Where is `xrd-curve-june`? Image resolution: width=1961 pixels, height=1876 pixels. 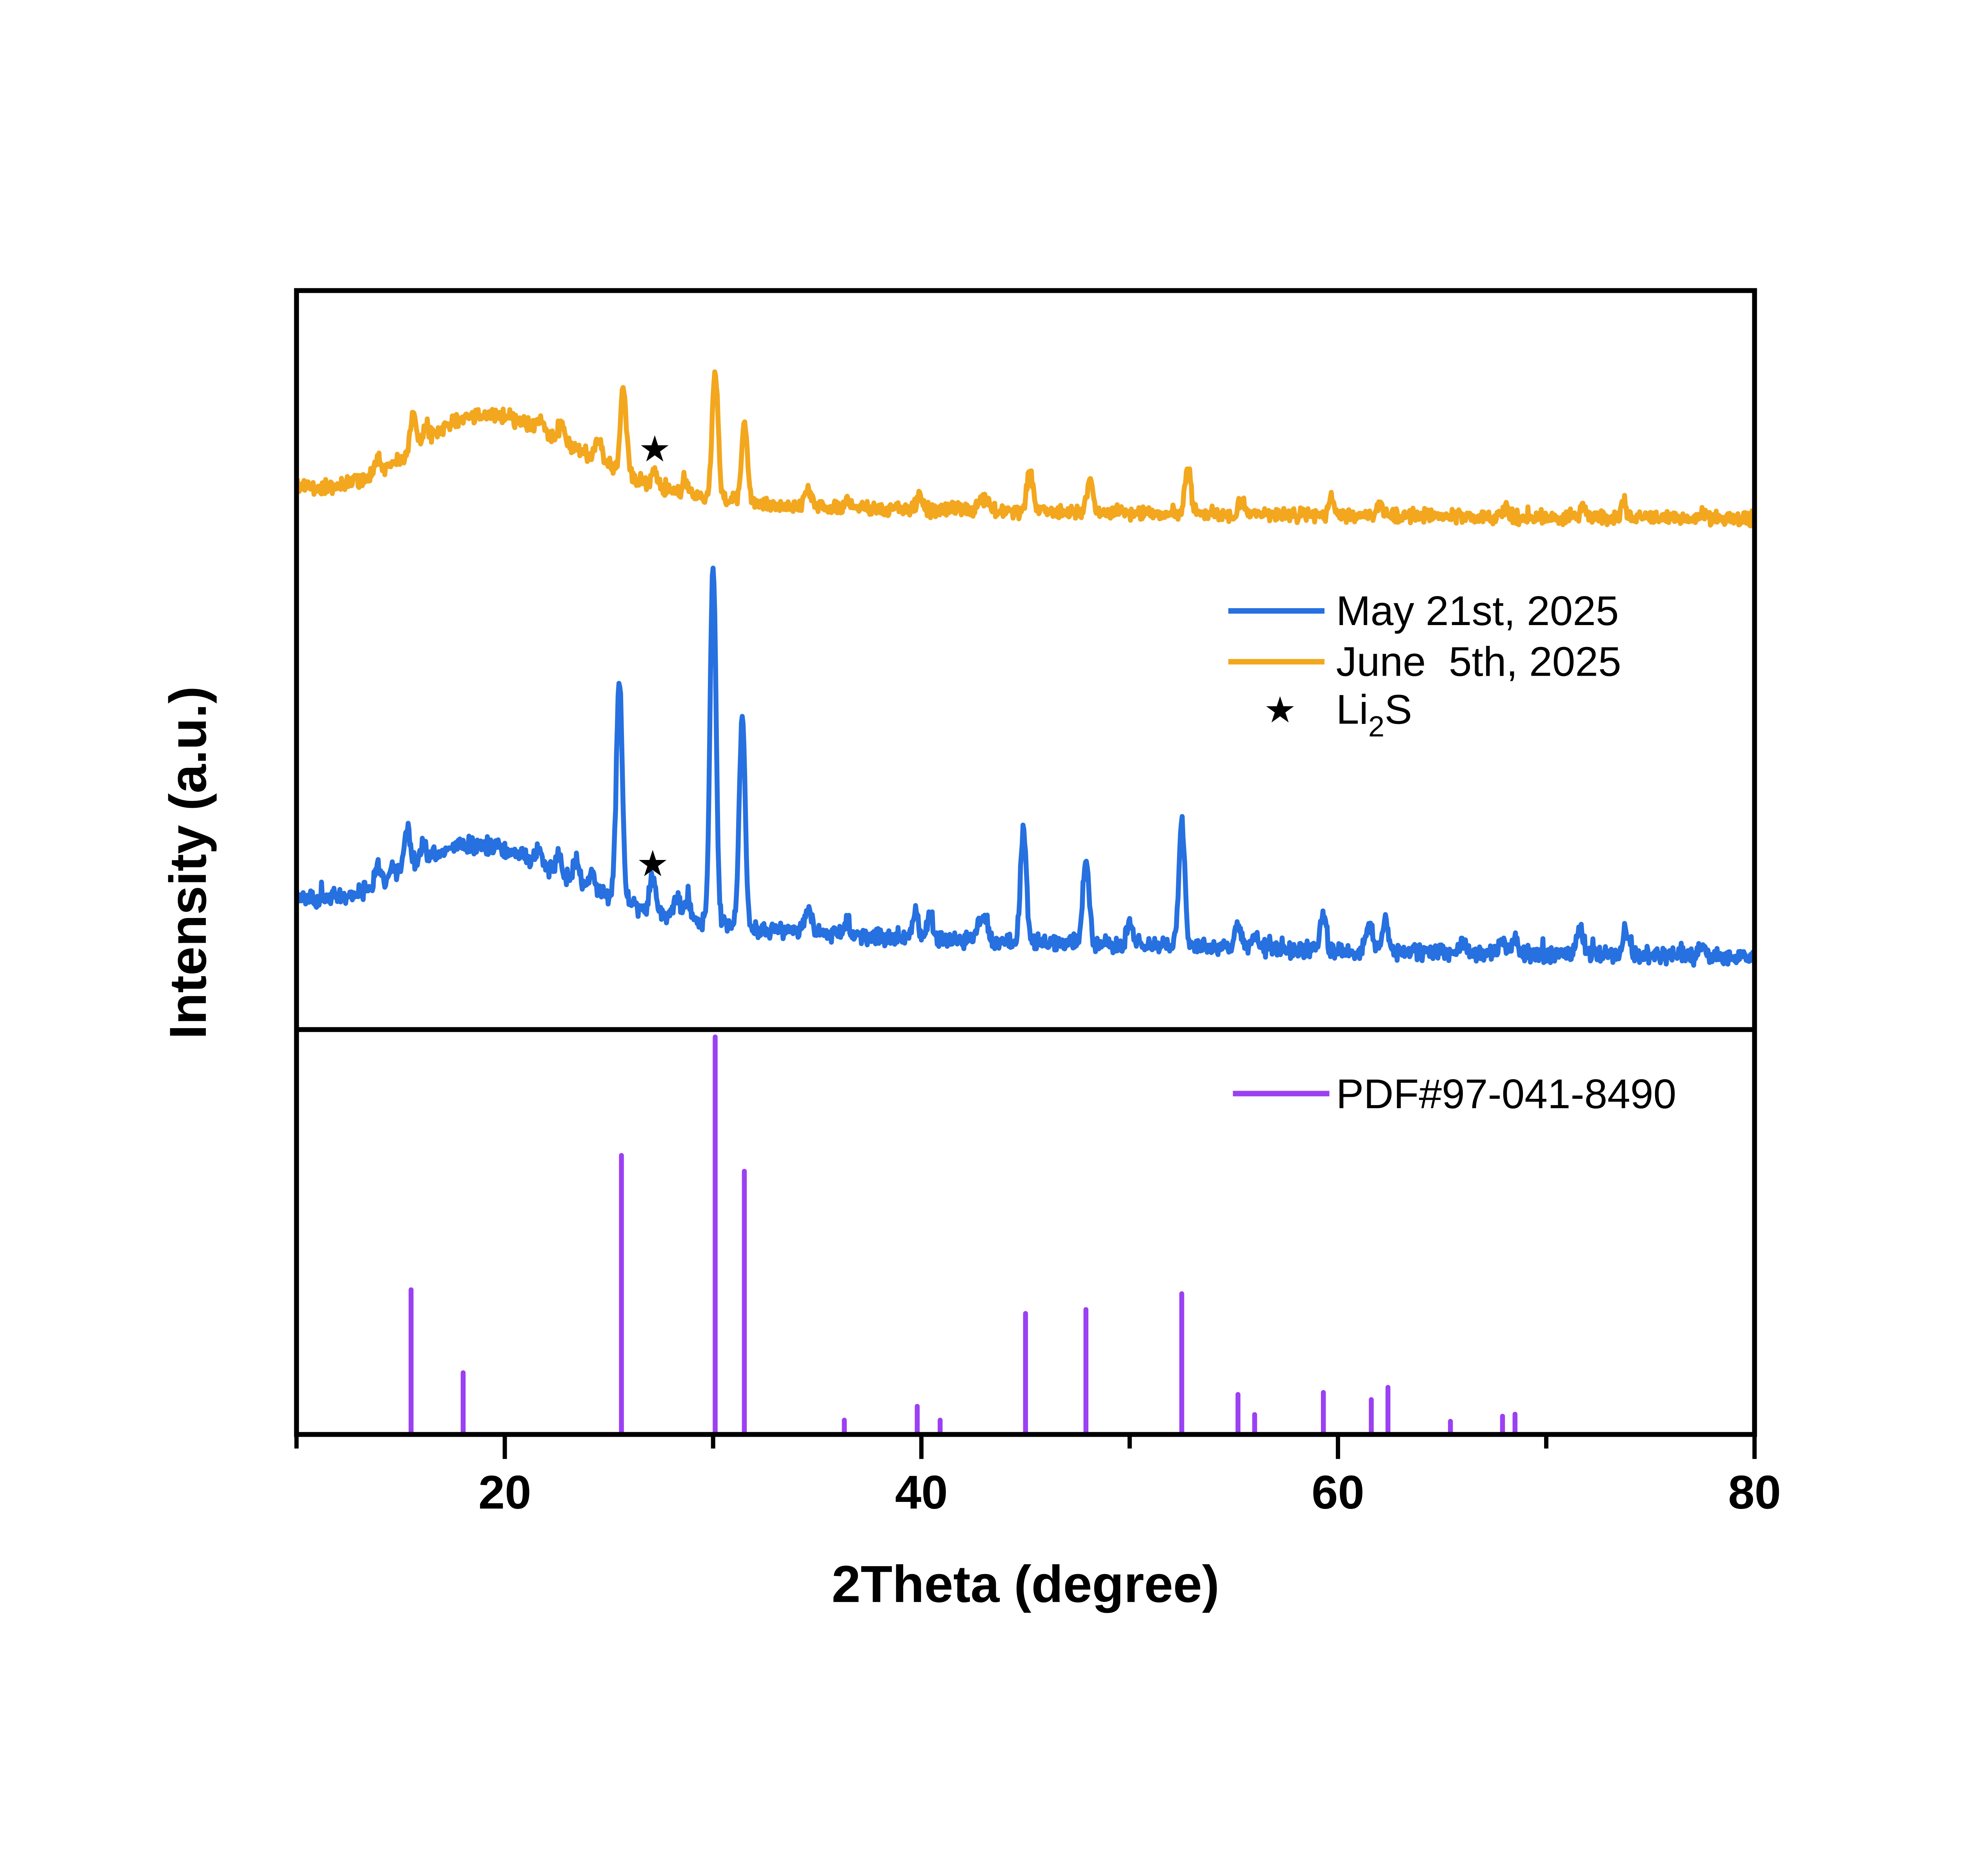 xrd-curve-june is located at coordinates (1025, 449).